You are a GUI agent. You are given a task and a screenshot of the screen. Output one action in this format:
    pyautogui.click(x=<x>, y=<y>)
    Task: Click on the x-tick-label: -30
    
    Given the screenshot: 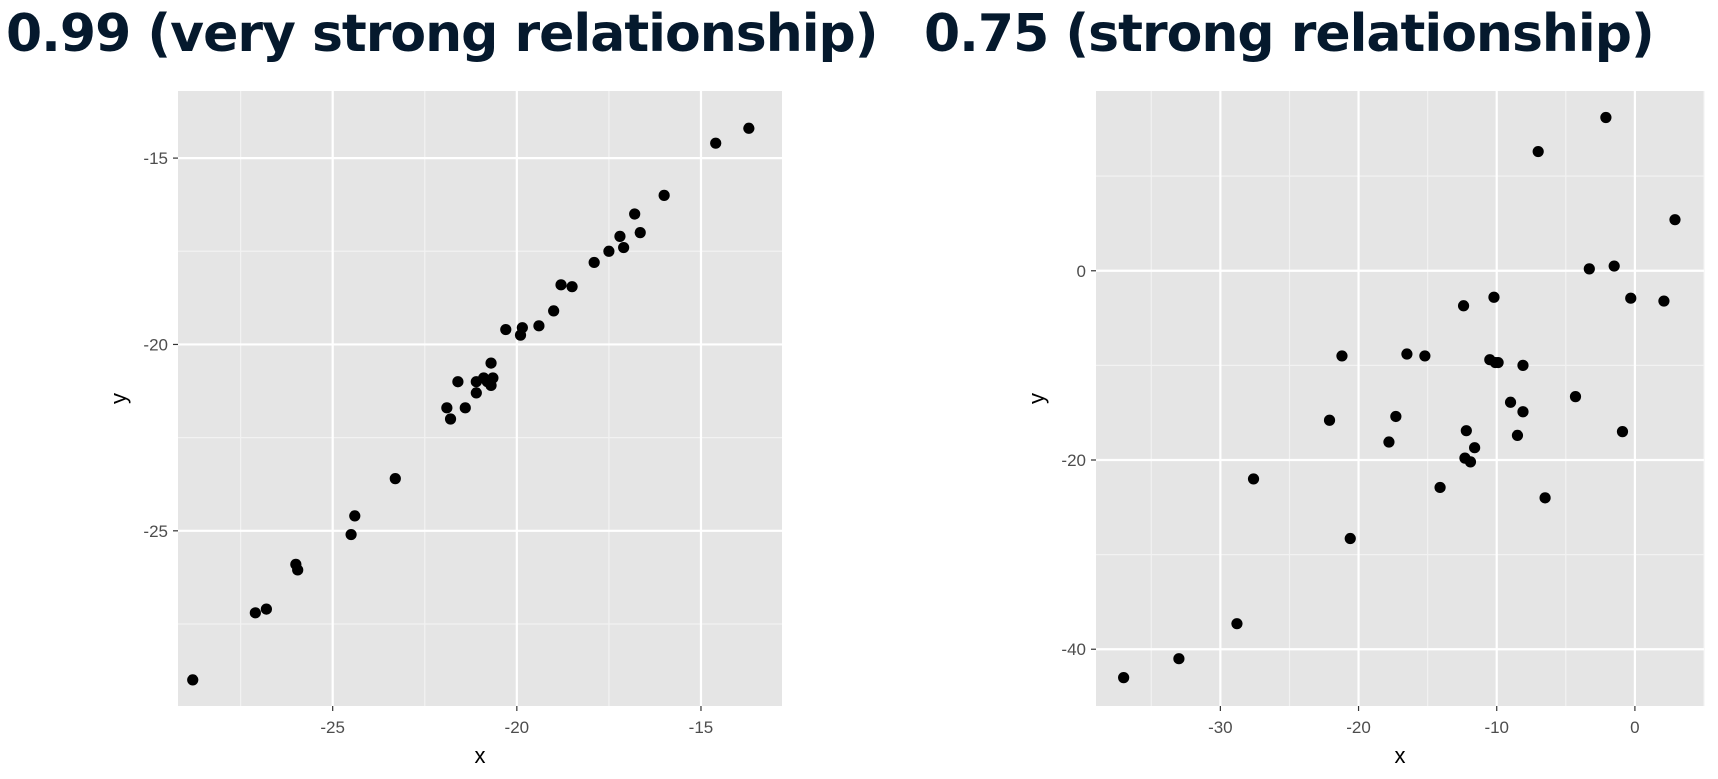 What is the action you would take?
    pyautogui.click(x=1220, y=727)
    